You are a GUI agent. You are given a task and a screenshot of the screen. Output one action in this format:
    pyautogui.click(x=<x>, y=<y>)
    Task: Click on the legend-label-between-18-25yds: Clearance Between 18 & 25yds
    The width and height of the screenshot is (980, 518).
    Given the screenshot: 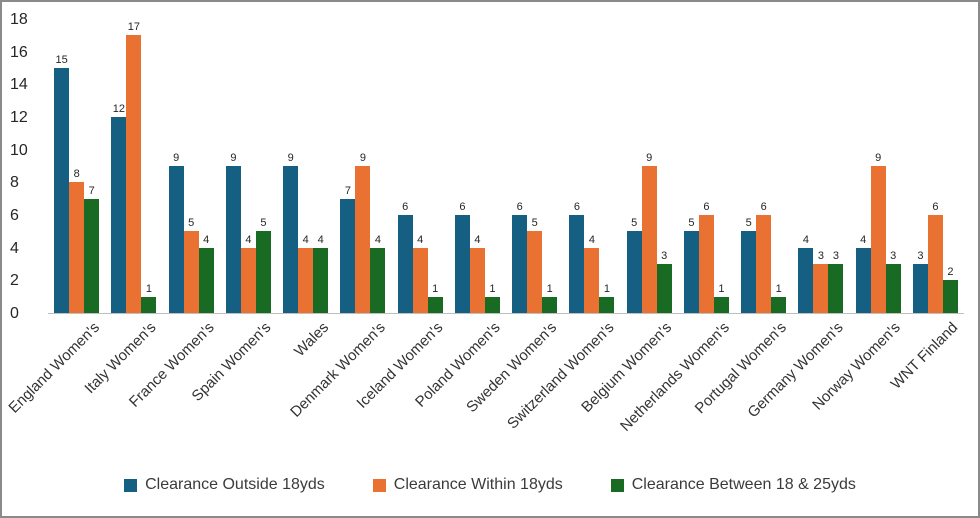 What is the action you would take?
    pyautogui.click(x=743, y=484)
    